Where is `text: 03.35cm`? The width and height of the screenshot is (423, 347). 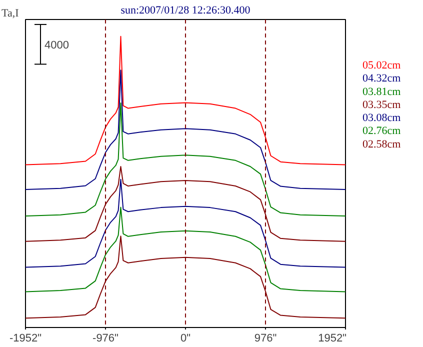
text: 03.35cm is located at coordinates (382, 104).